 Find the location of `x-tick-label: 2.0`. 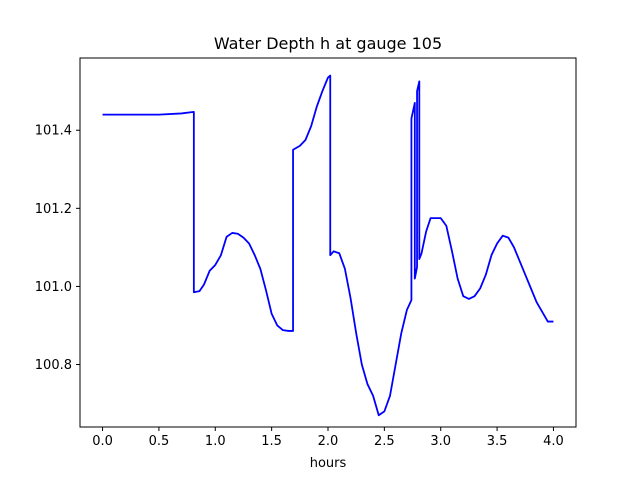

x-tick-label: 2.0 is located at coordinates (328, 441).